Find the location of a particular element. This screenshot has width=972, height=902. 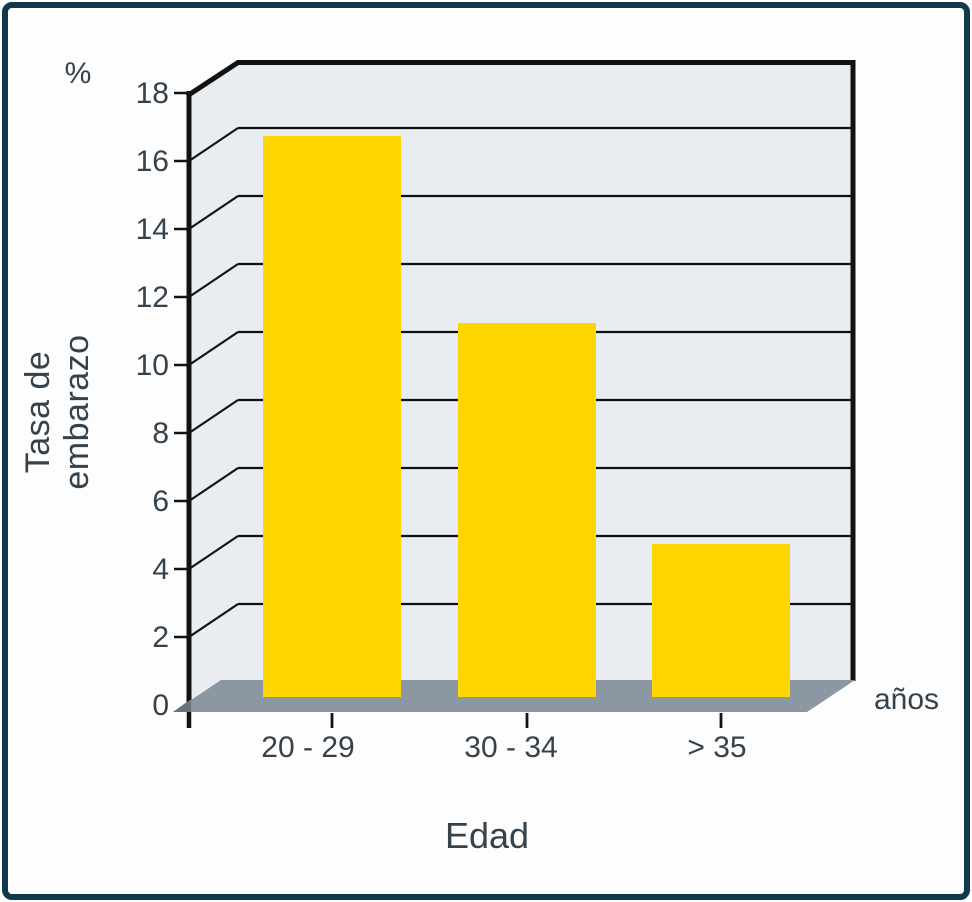

y-tick-label: 16 is located at coordinates (152, 161).